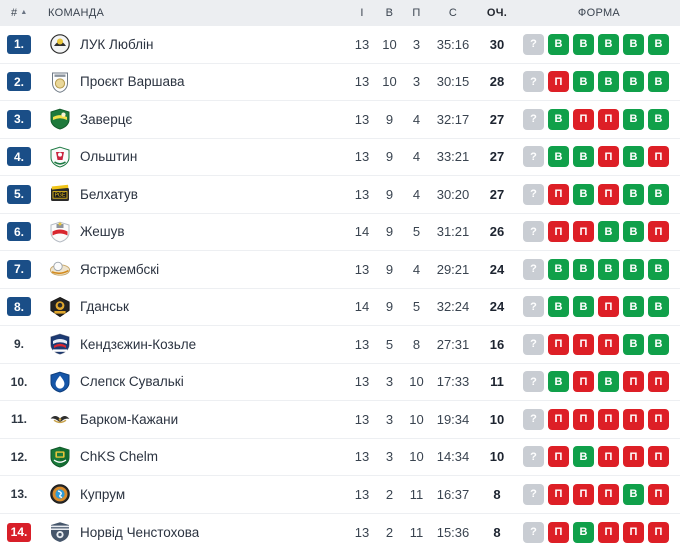 The height and width of the screenshot is (551, 680). Describe the element at coordinates (195, 457) in the screenshot. I see `team-cell: ChKS Chelm` at that location.